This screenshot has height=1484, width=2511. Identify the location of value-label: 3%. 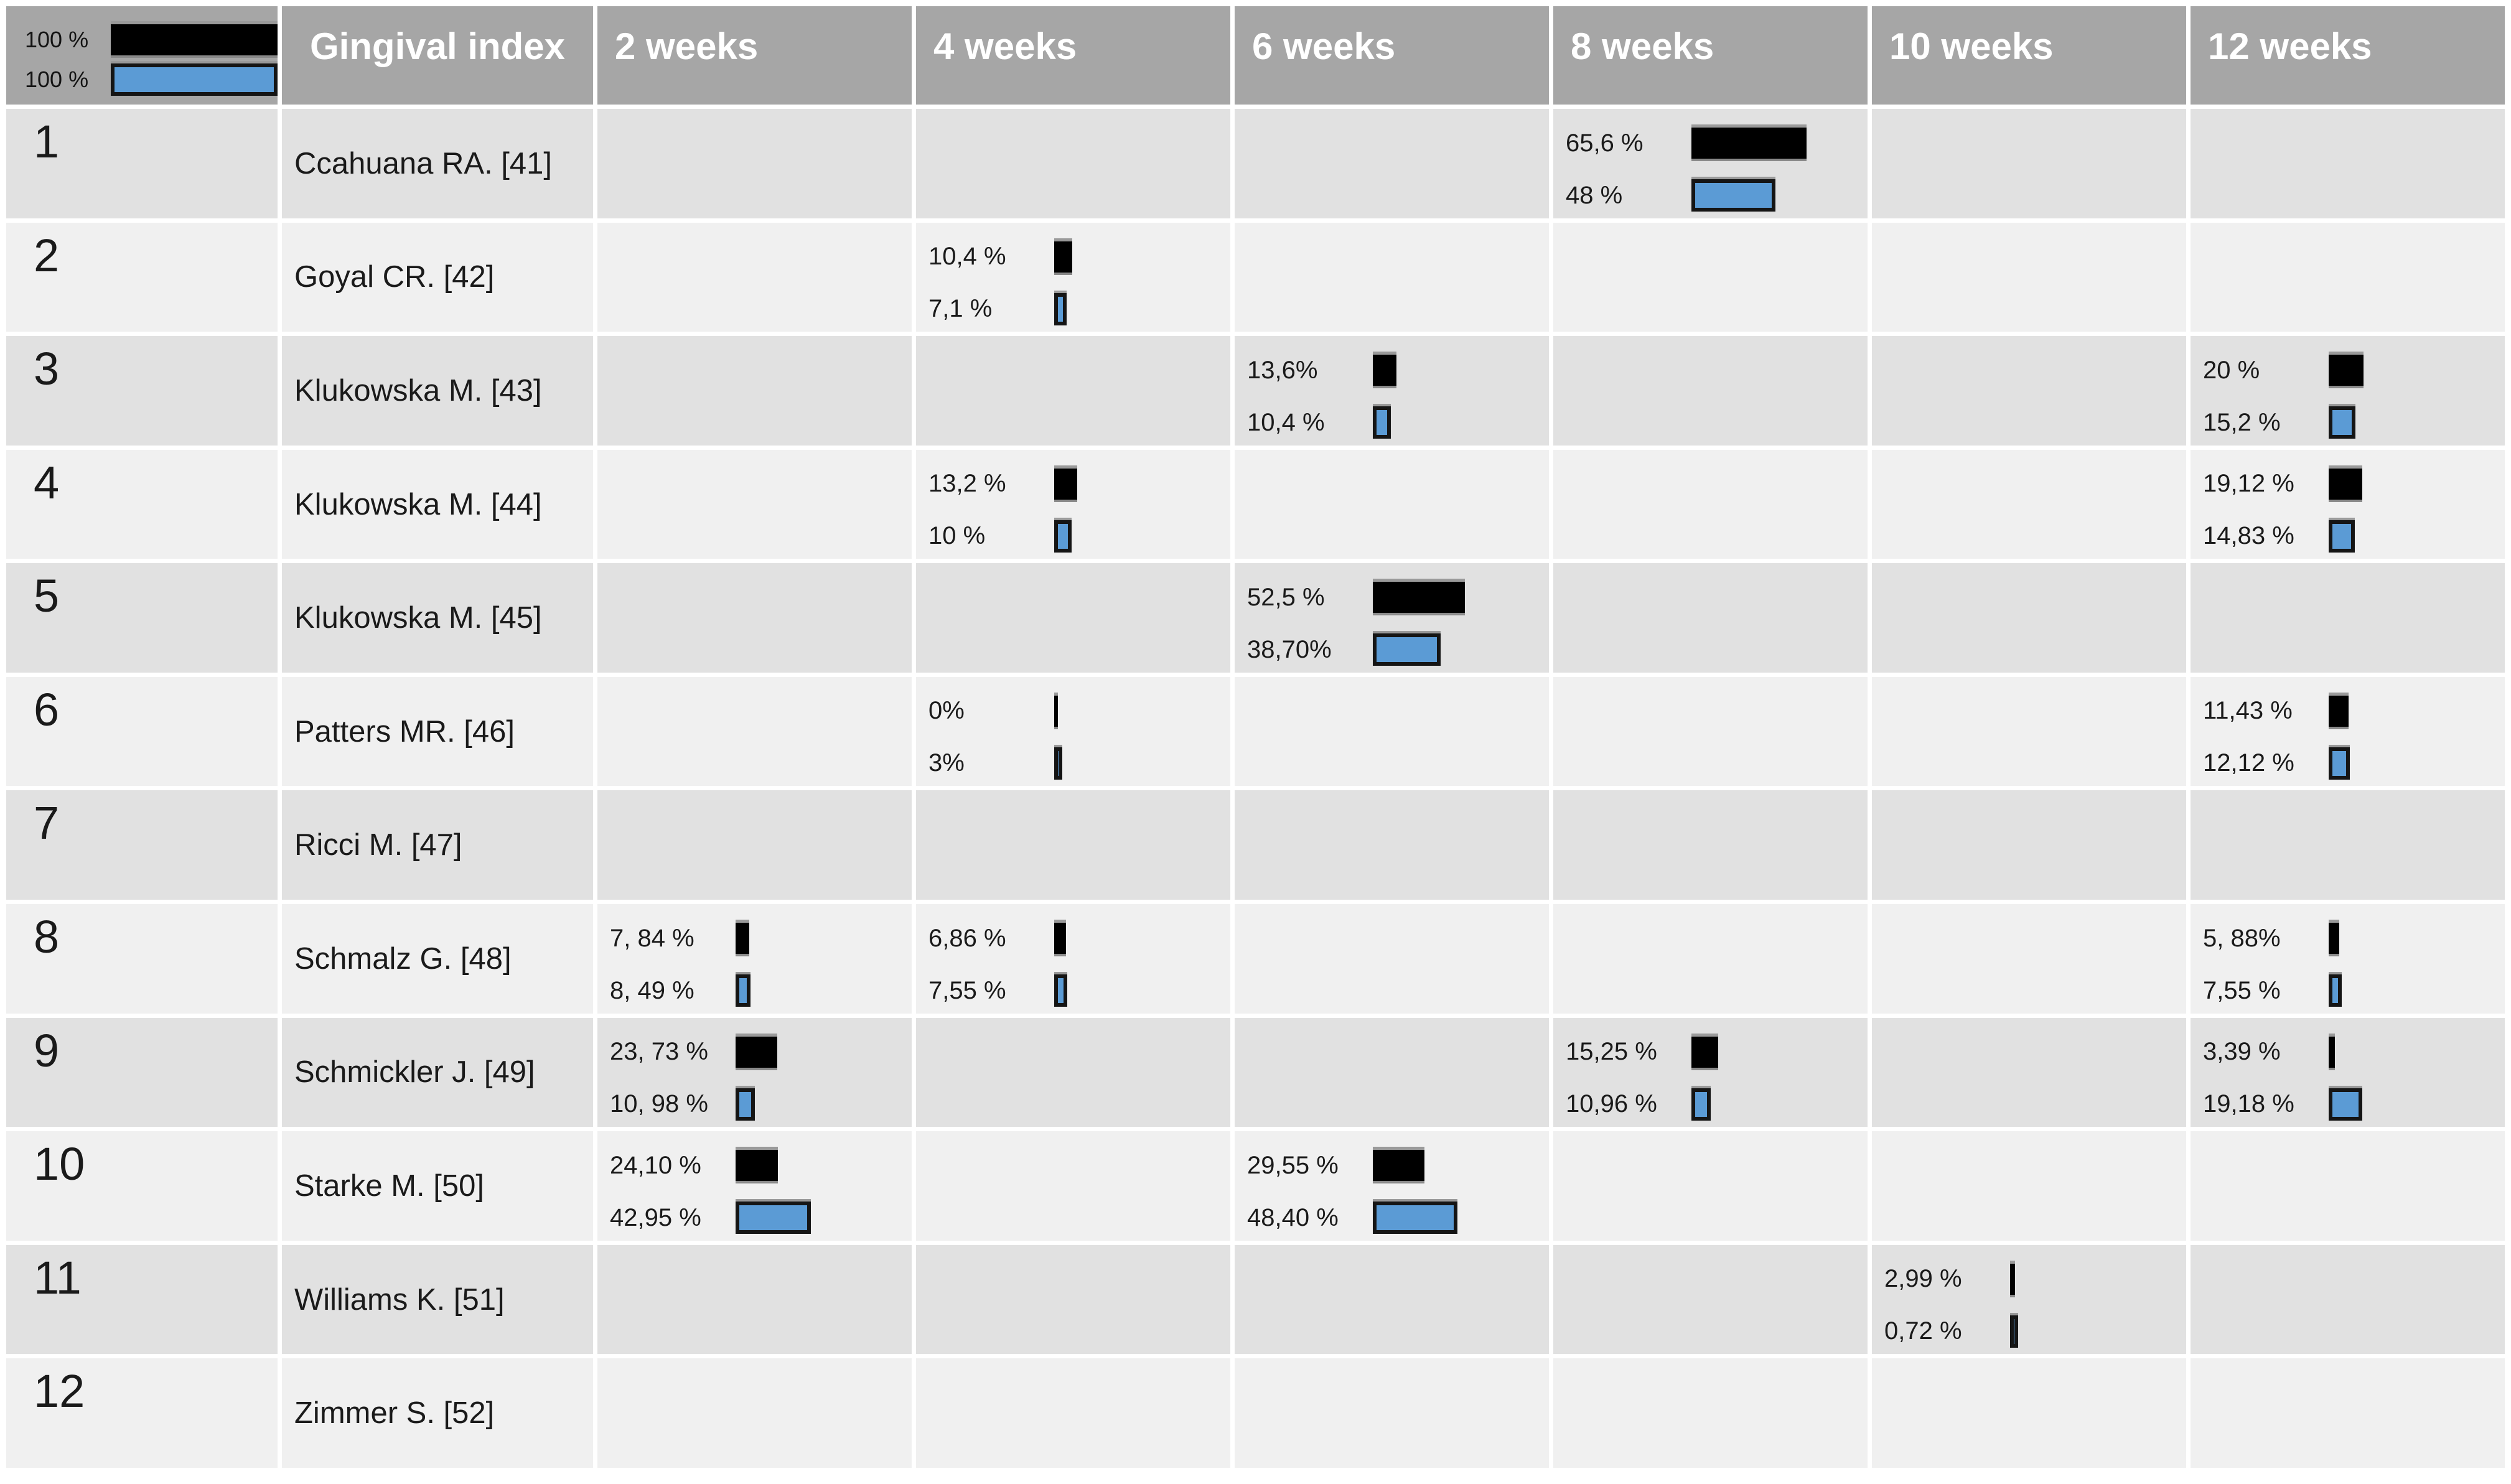
(947, 763).